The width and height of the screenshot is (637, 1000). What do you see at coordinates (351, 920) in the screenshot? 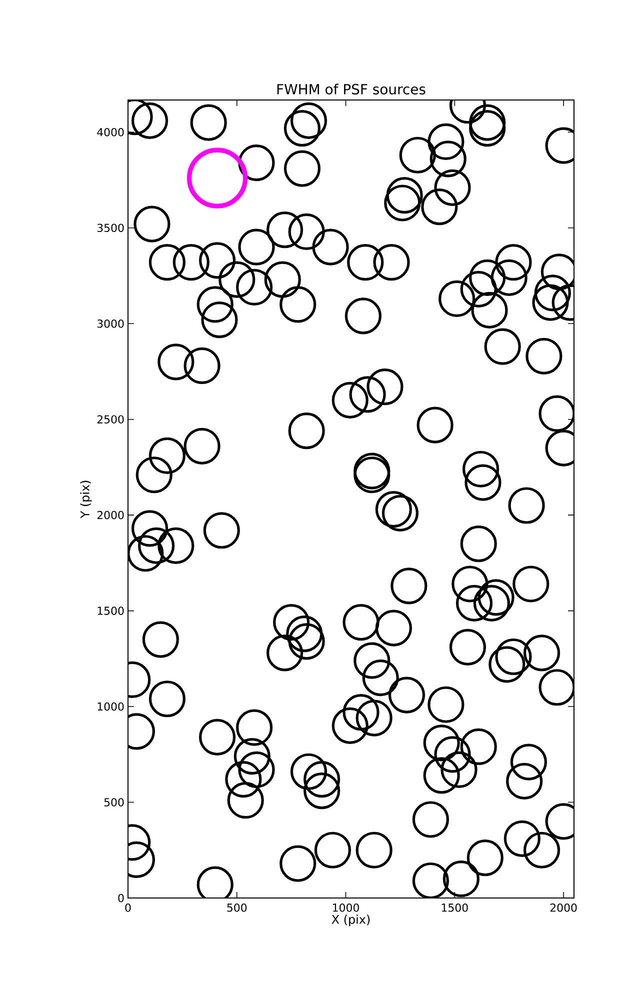
I see `x-axis-title: X (pix)` at bounding box center [351, 920].